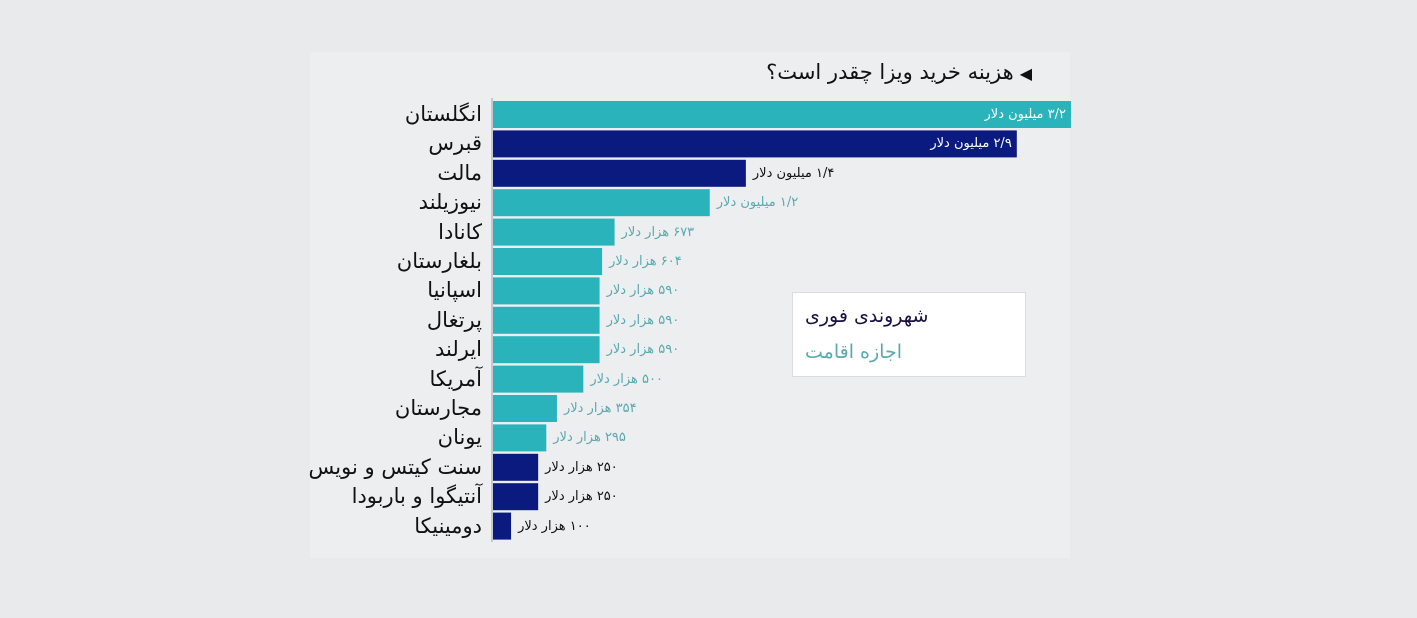 The width and height of the screenshot is (1417, 618). Describe the element at coordinates (454, 319) in the screenshot. I see `category-label: پرتغال` at that location.